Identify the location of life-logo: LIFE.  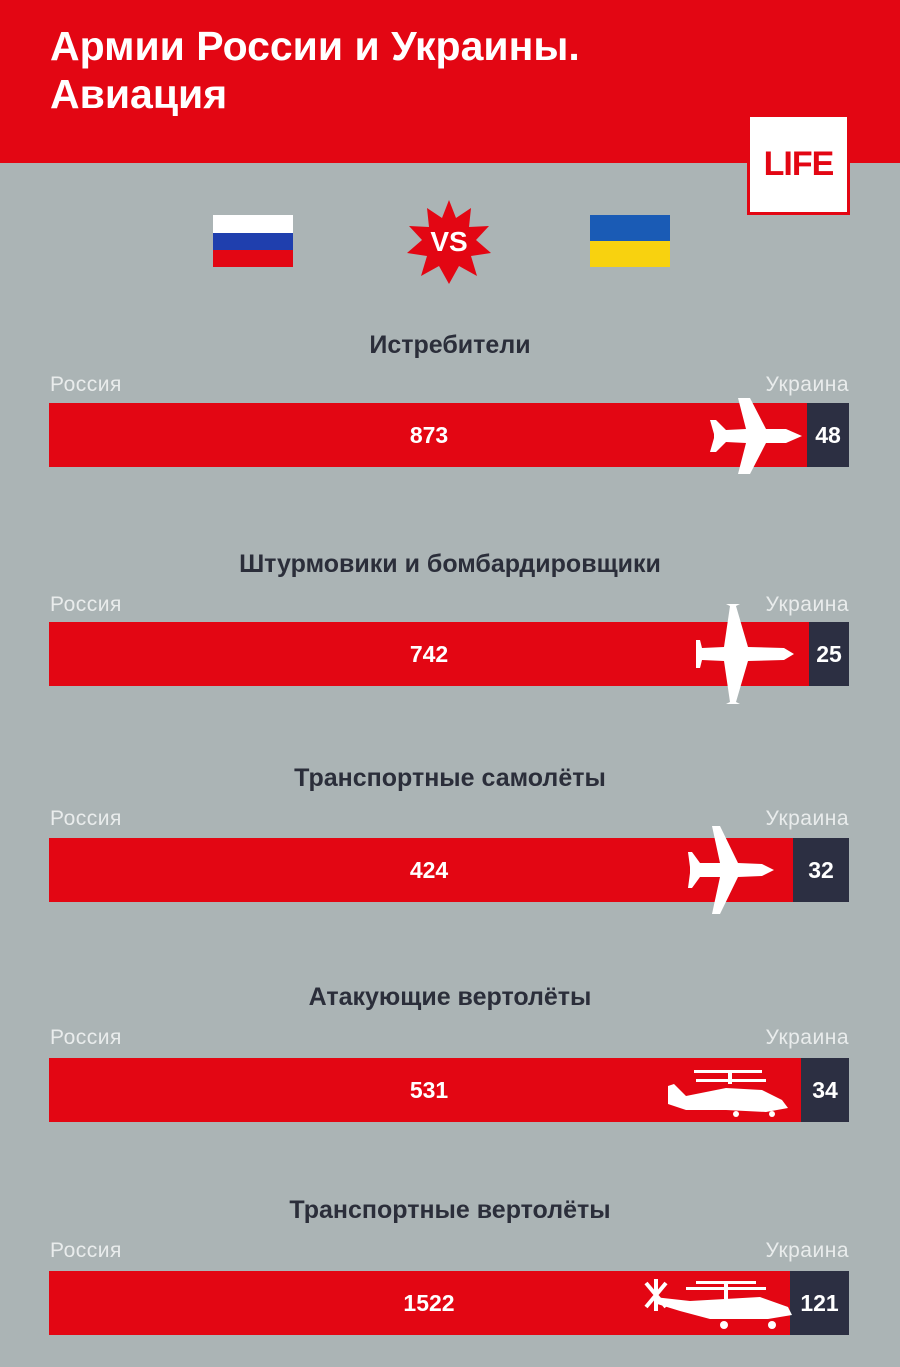
(798, 164).